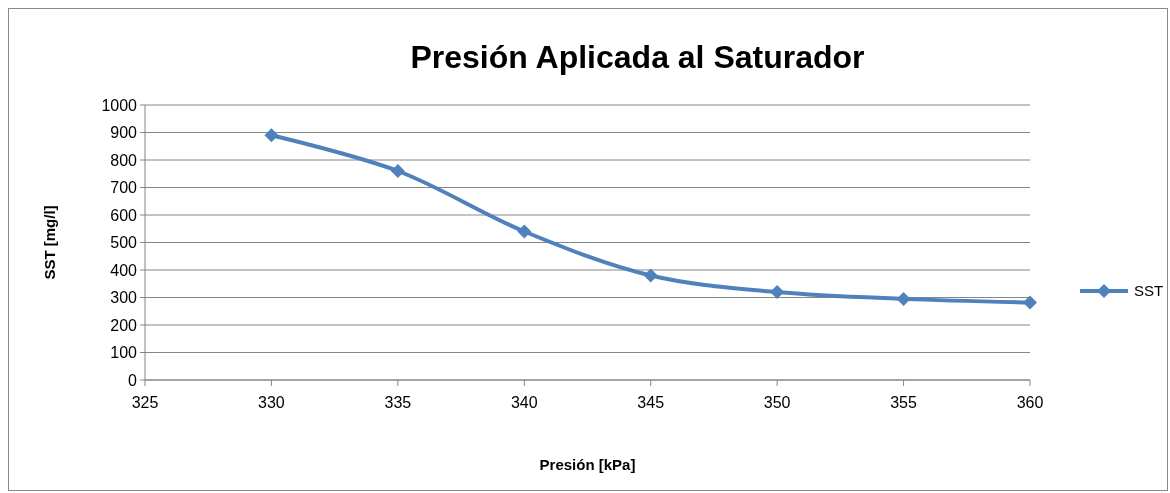  I want to click on y-tick-label: 1000, so click(119, 105).